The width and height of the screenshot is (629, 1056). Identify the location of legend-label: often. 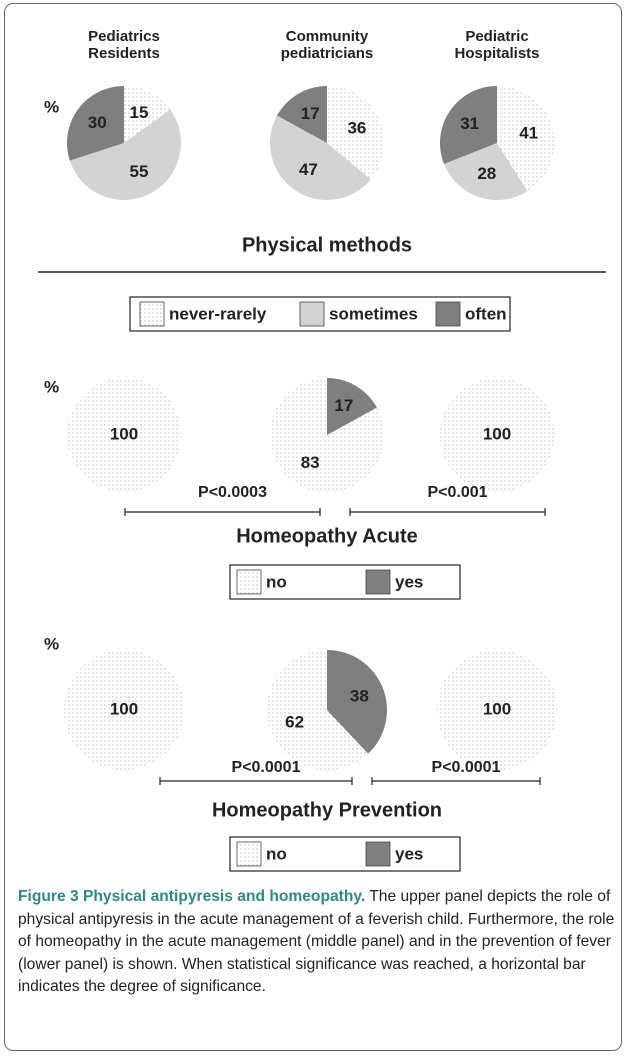
(486, 313).